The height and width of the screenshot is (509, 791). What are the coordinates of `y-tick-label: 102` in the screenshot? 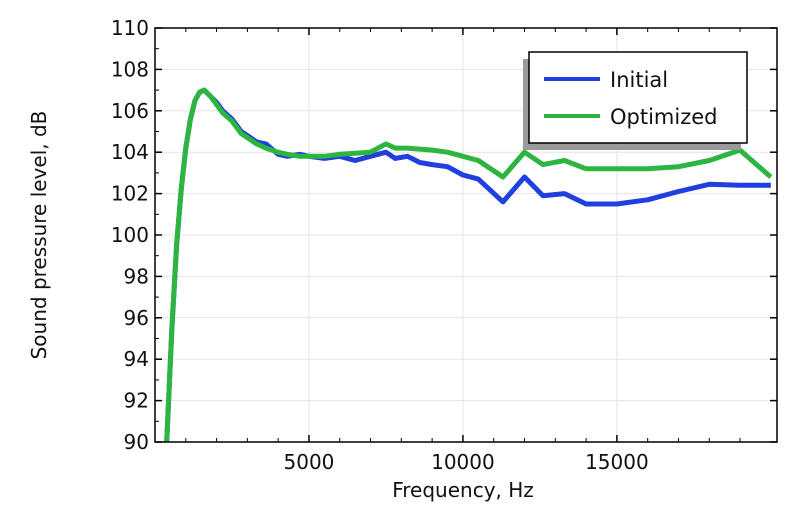 It's located at (130, 194).